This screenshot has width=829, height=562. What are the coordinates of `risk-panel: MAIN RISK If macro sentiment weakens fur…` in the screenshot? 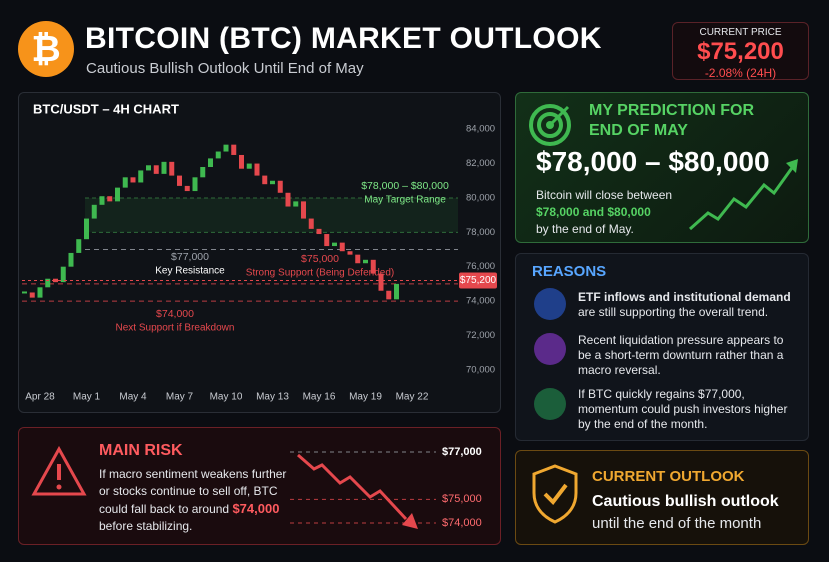 It's located at (259, 486).